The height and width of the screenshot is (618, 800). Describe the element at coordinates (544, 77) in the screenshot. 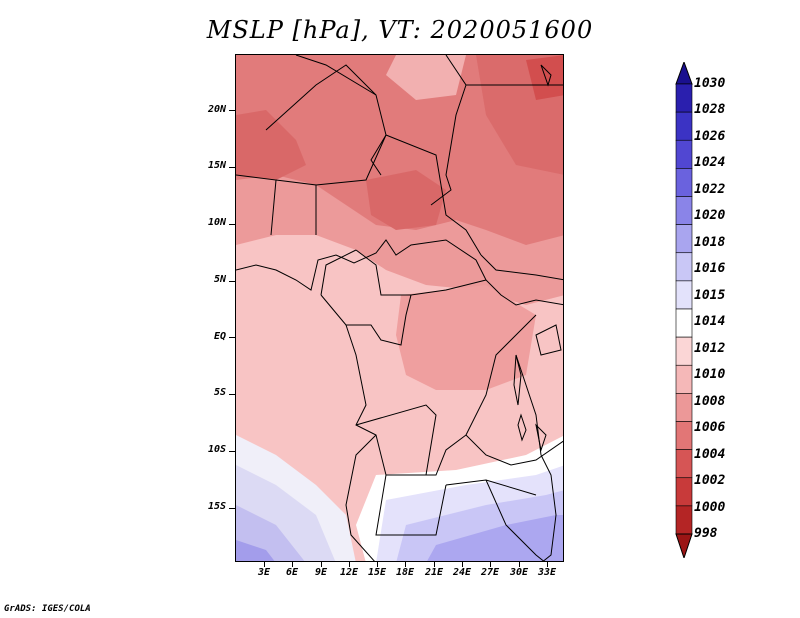

I see `field-low-corner` at that location.